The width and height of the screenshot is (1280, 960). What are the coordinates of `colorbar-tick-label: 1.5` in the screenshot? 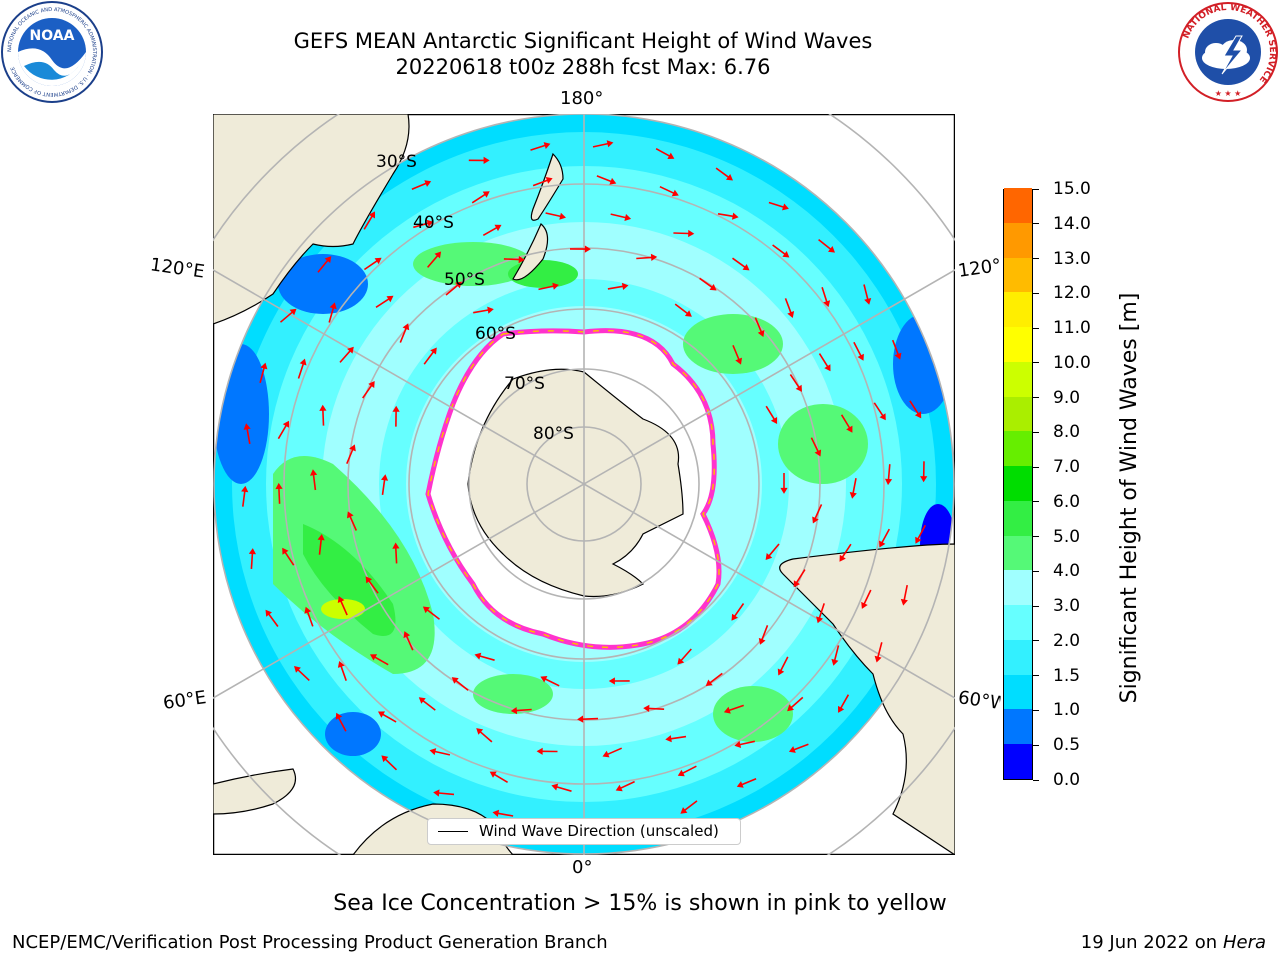 It's located at (1067, 675).